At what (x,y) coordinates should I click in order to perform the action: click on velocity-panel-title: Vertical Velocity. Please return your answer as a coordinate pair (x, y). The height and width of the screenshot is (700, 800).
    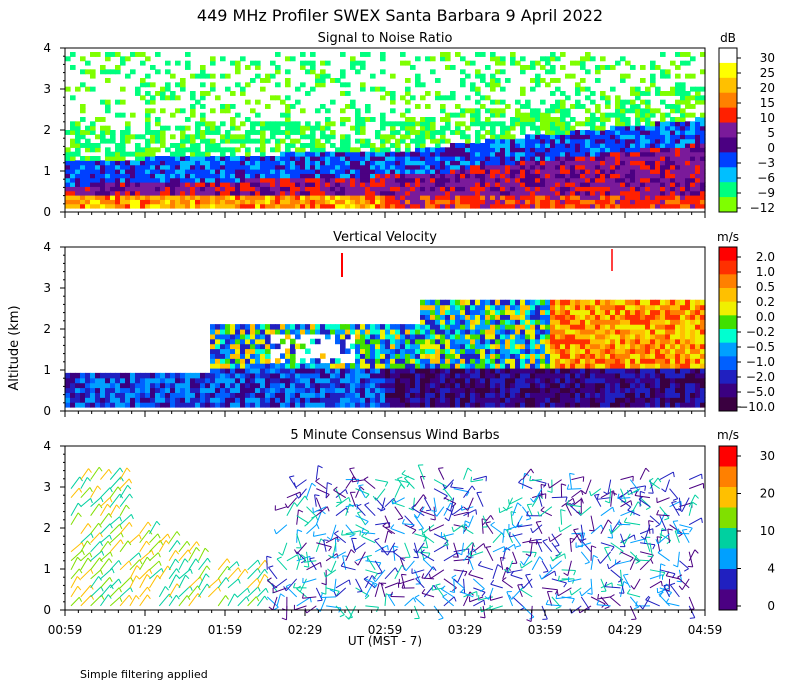
    Looking at the image, I should click on (385, 237).